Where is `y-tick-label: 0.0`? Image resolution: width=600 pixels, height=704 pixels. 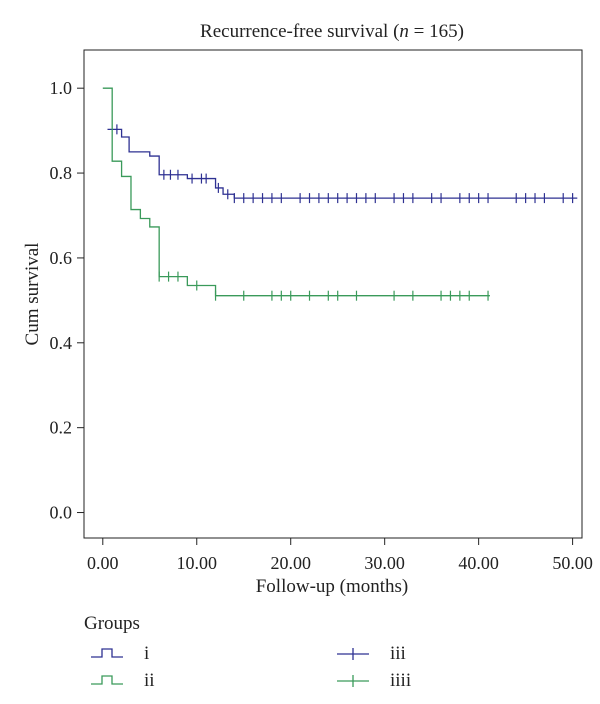 y-tick-label: 0.0 is located at coordinates (61, 513).